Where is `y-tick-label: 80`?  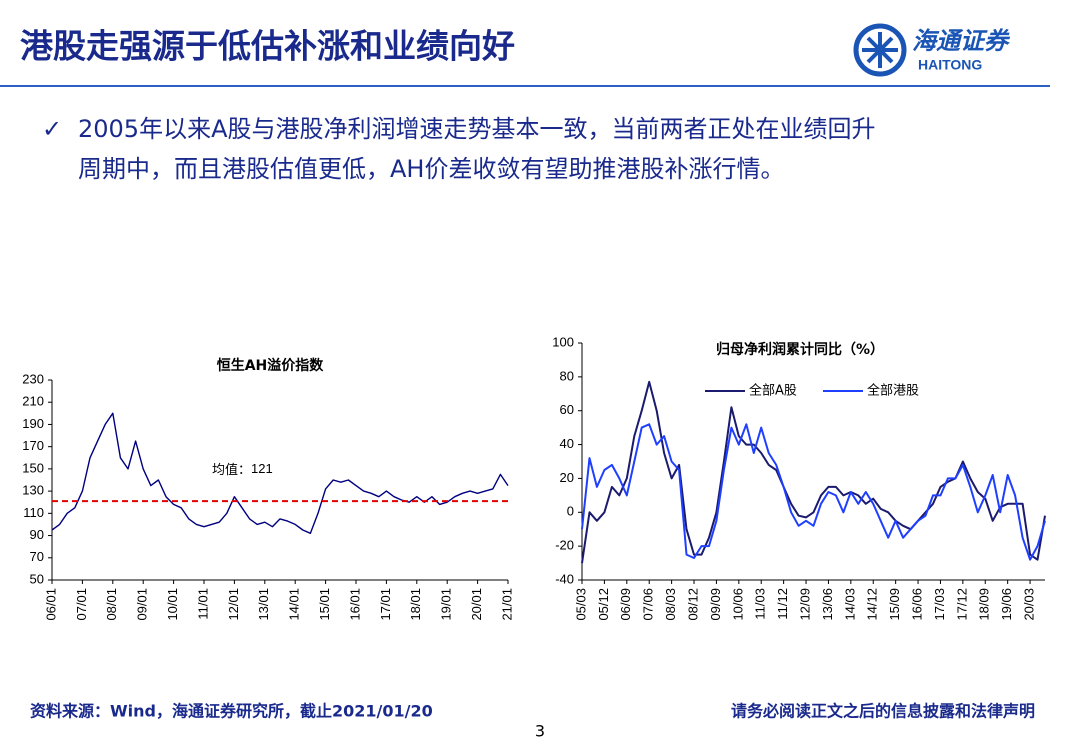
y-tick-label: 80 is located at coordinates (567, 375).